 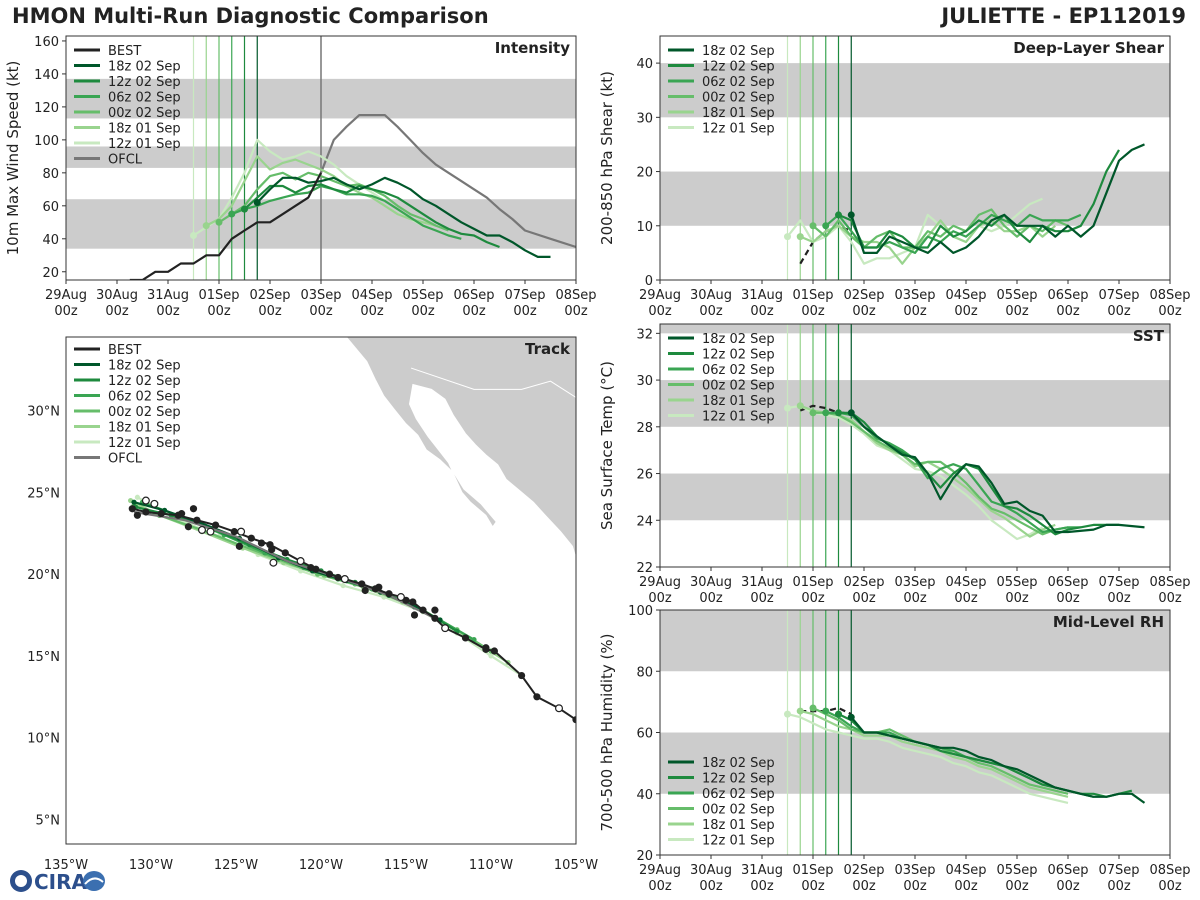 I want to click on series-line-12z-02-sep, so click(x=371, y=216).